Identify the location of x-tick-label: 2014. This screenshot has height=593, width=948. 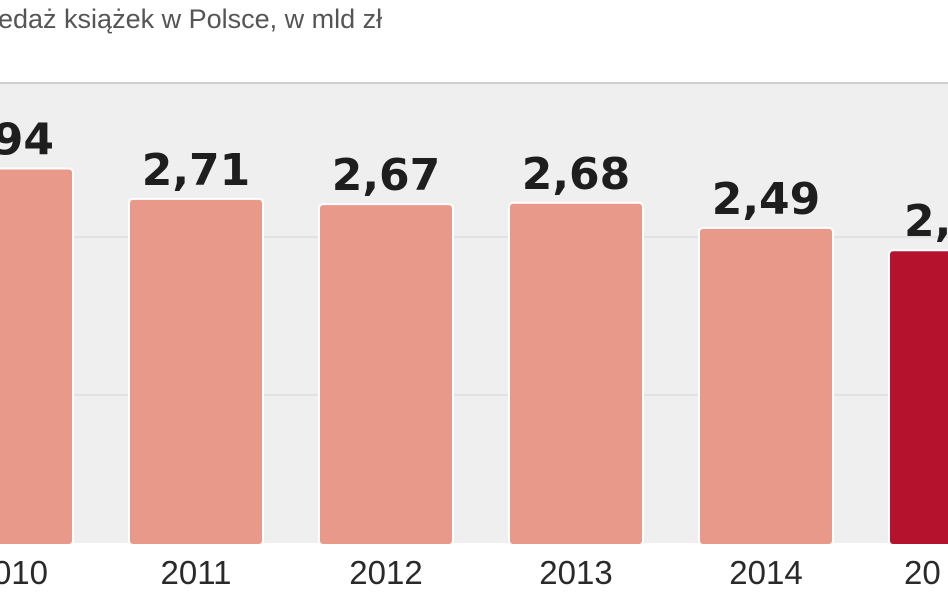
(765, 572).